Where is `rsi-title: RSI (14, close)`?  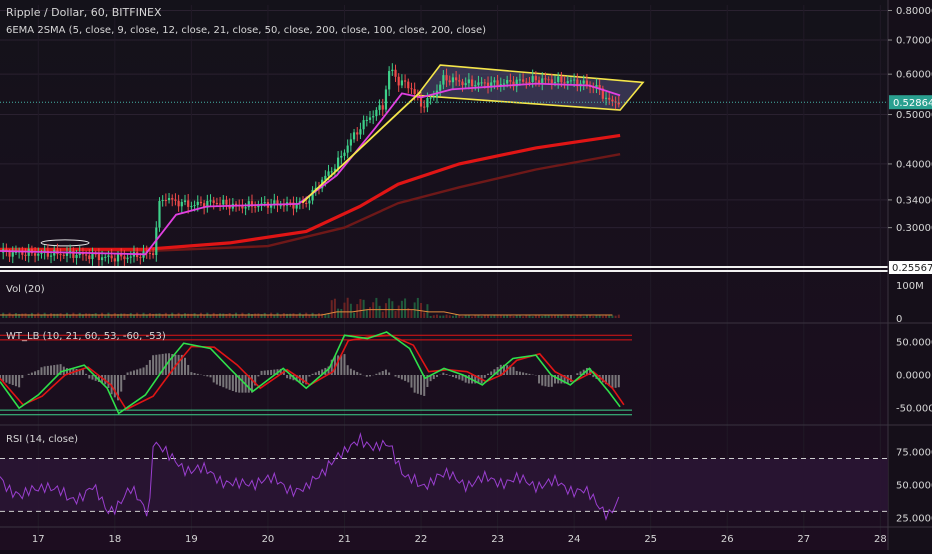
rsi-title: RSI (14, close) is located at coordinates (42, 439).